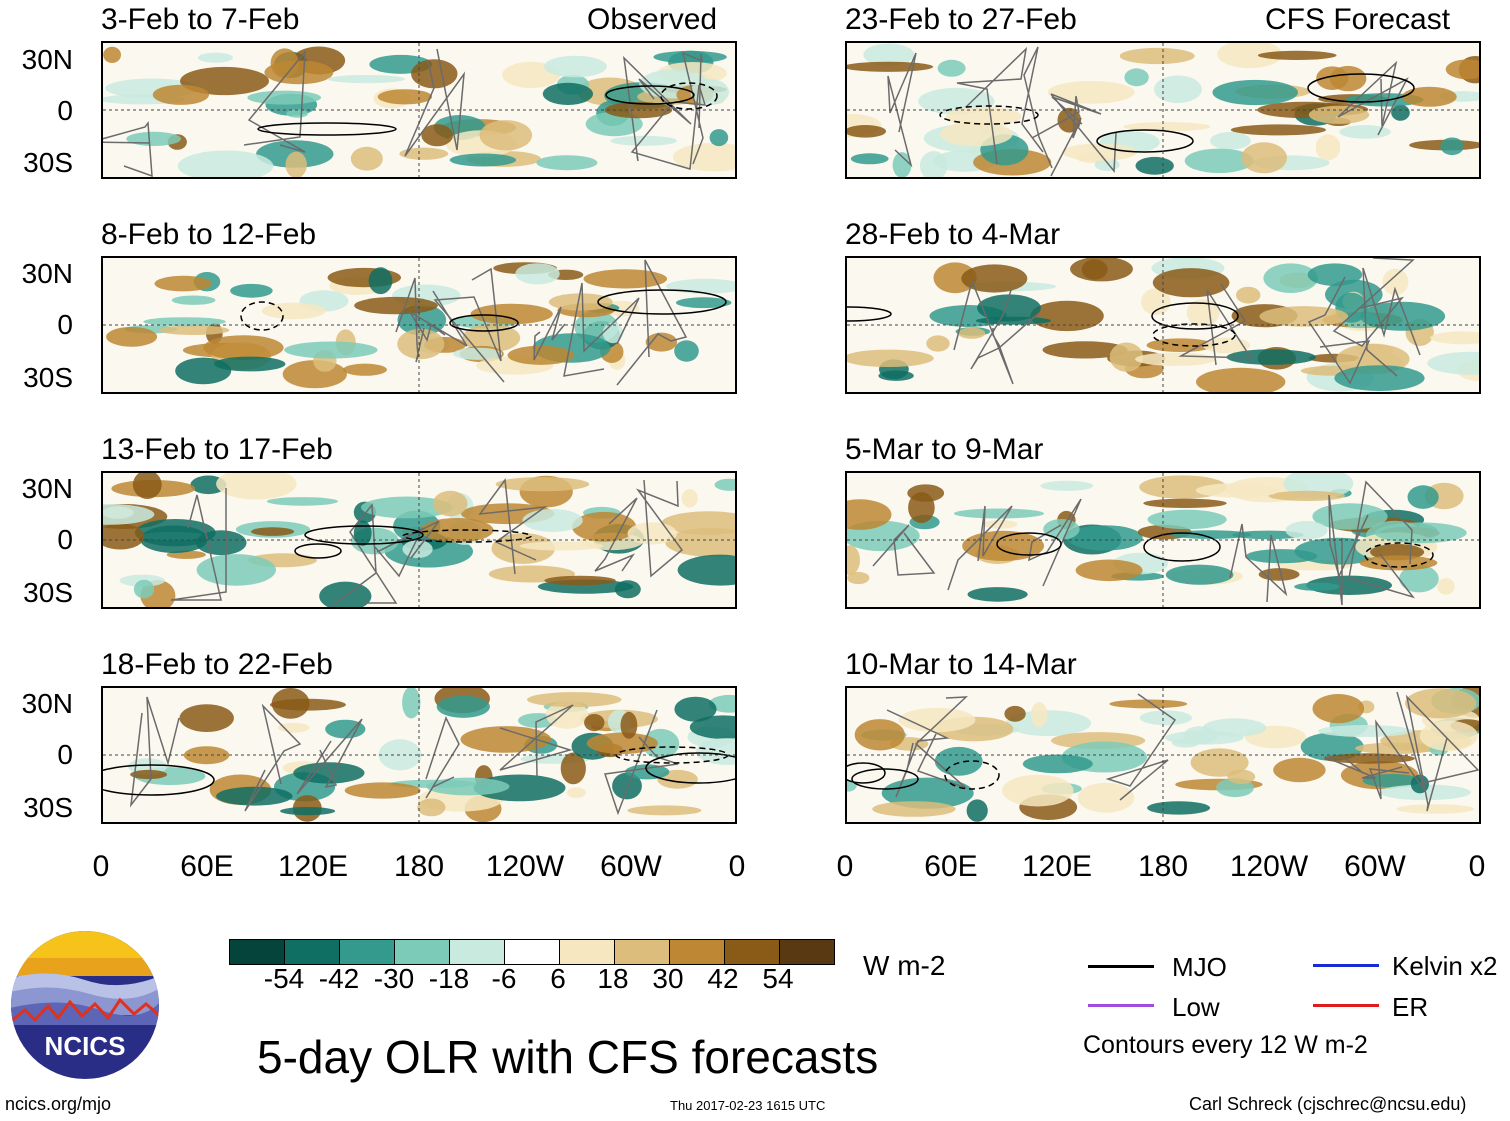 Image resolution: width=1510 pixels, height=1121 pixels. What do you see at coordinates (209, 234) in the screenshot?
I see `panel-title-obs-2: 8-Feb to 12-Feb` at bounding box center [209, 234].